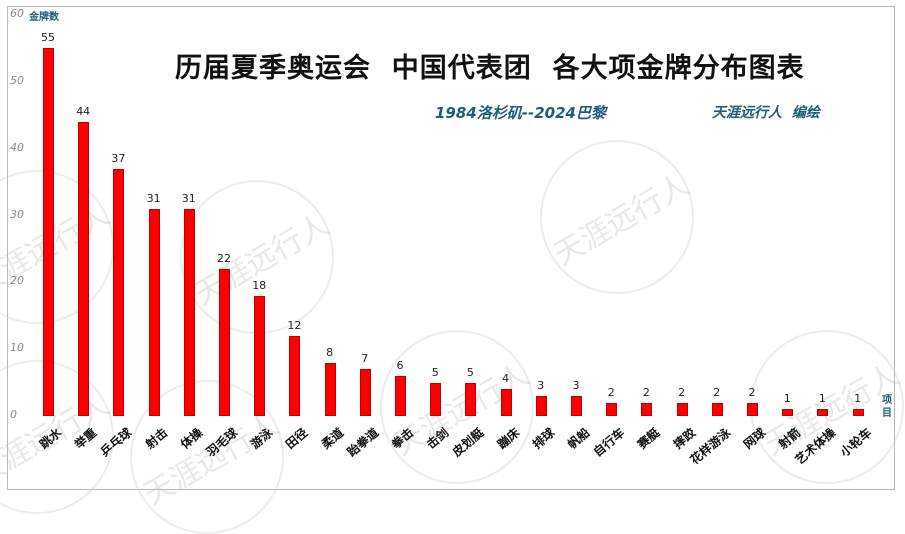 The height and width of the screenshot is (534, 905). I want to click on y-tick-label: 20, so click(17, 281).